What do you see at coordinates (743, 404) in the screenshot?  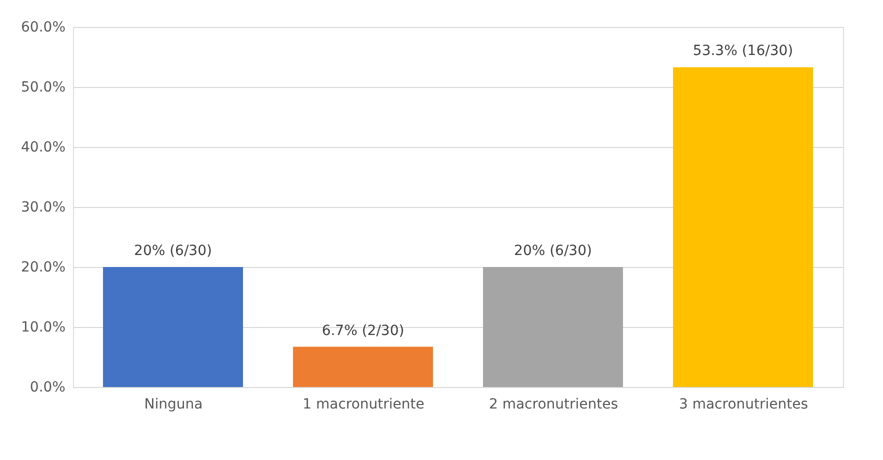 I see `x-tick-label: 3 macronutrientes` at bounding box center [743, 404].